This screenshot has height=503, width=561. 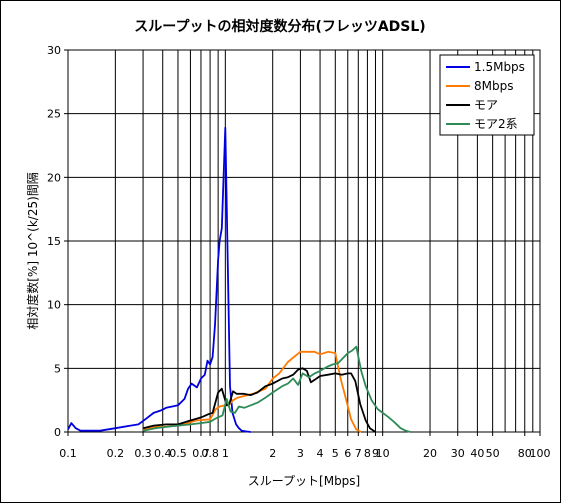 What do you see at coordinates (320, 453) in the screenshot?
I see `x-tick-label-10: 4` at bounding box center [320, 453].